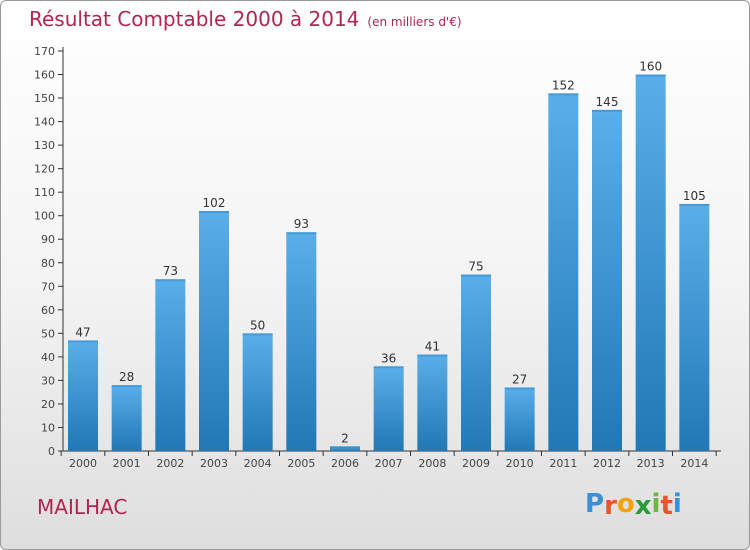  Describe the element at coordinates (44, 192) in the screenshot. I see `y-tick-label: 110` at that location.